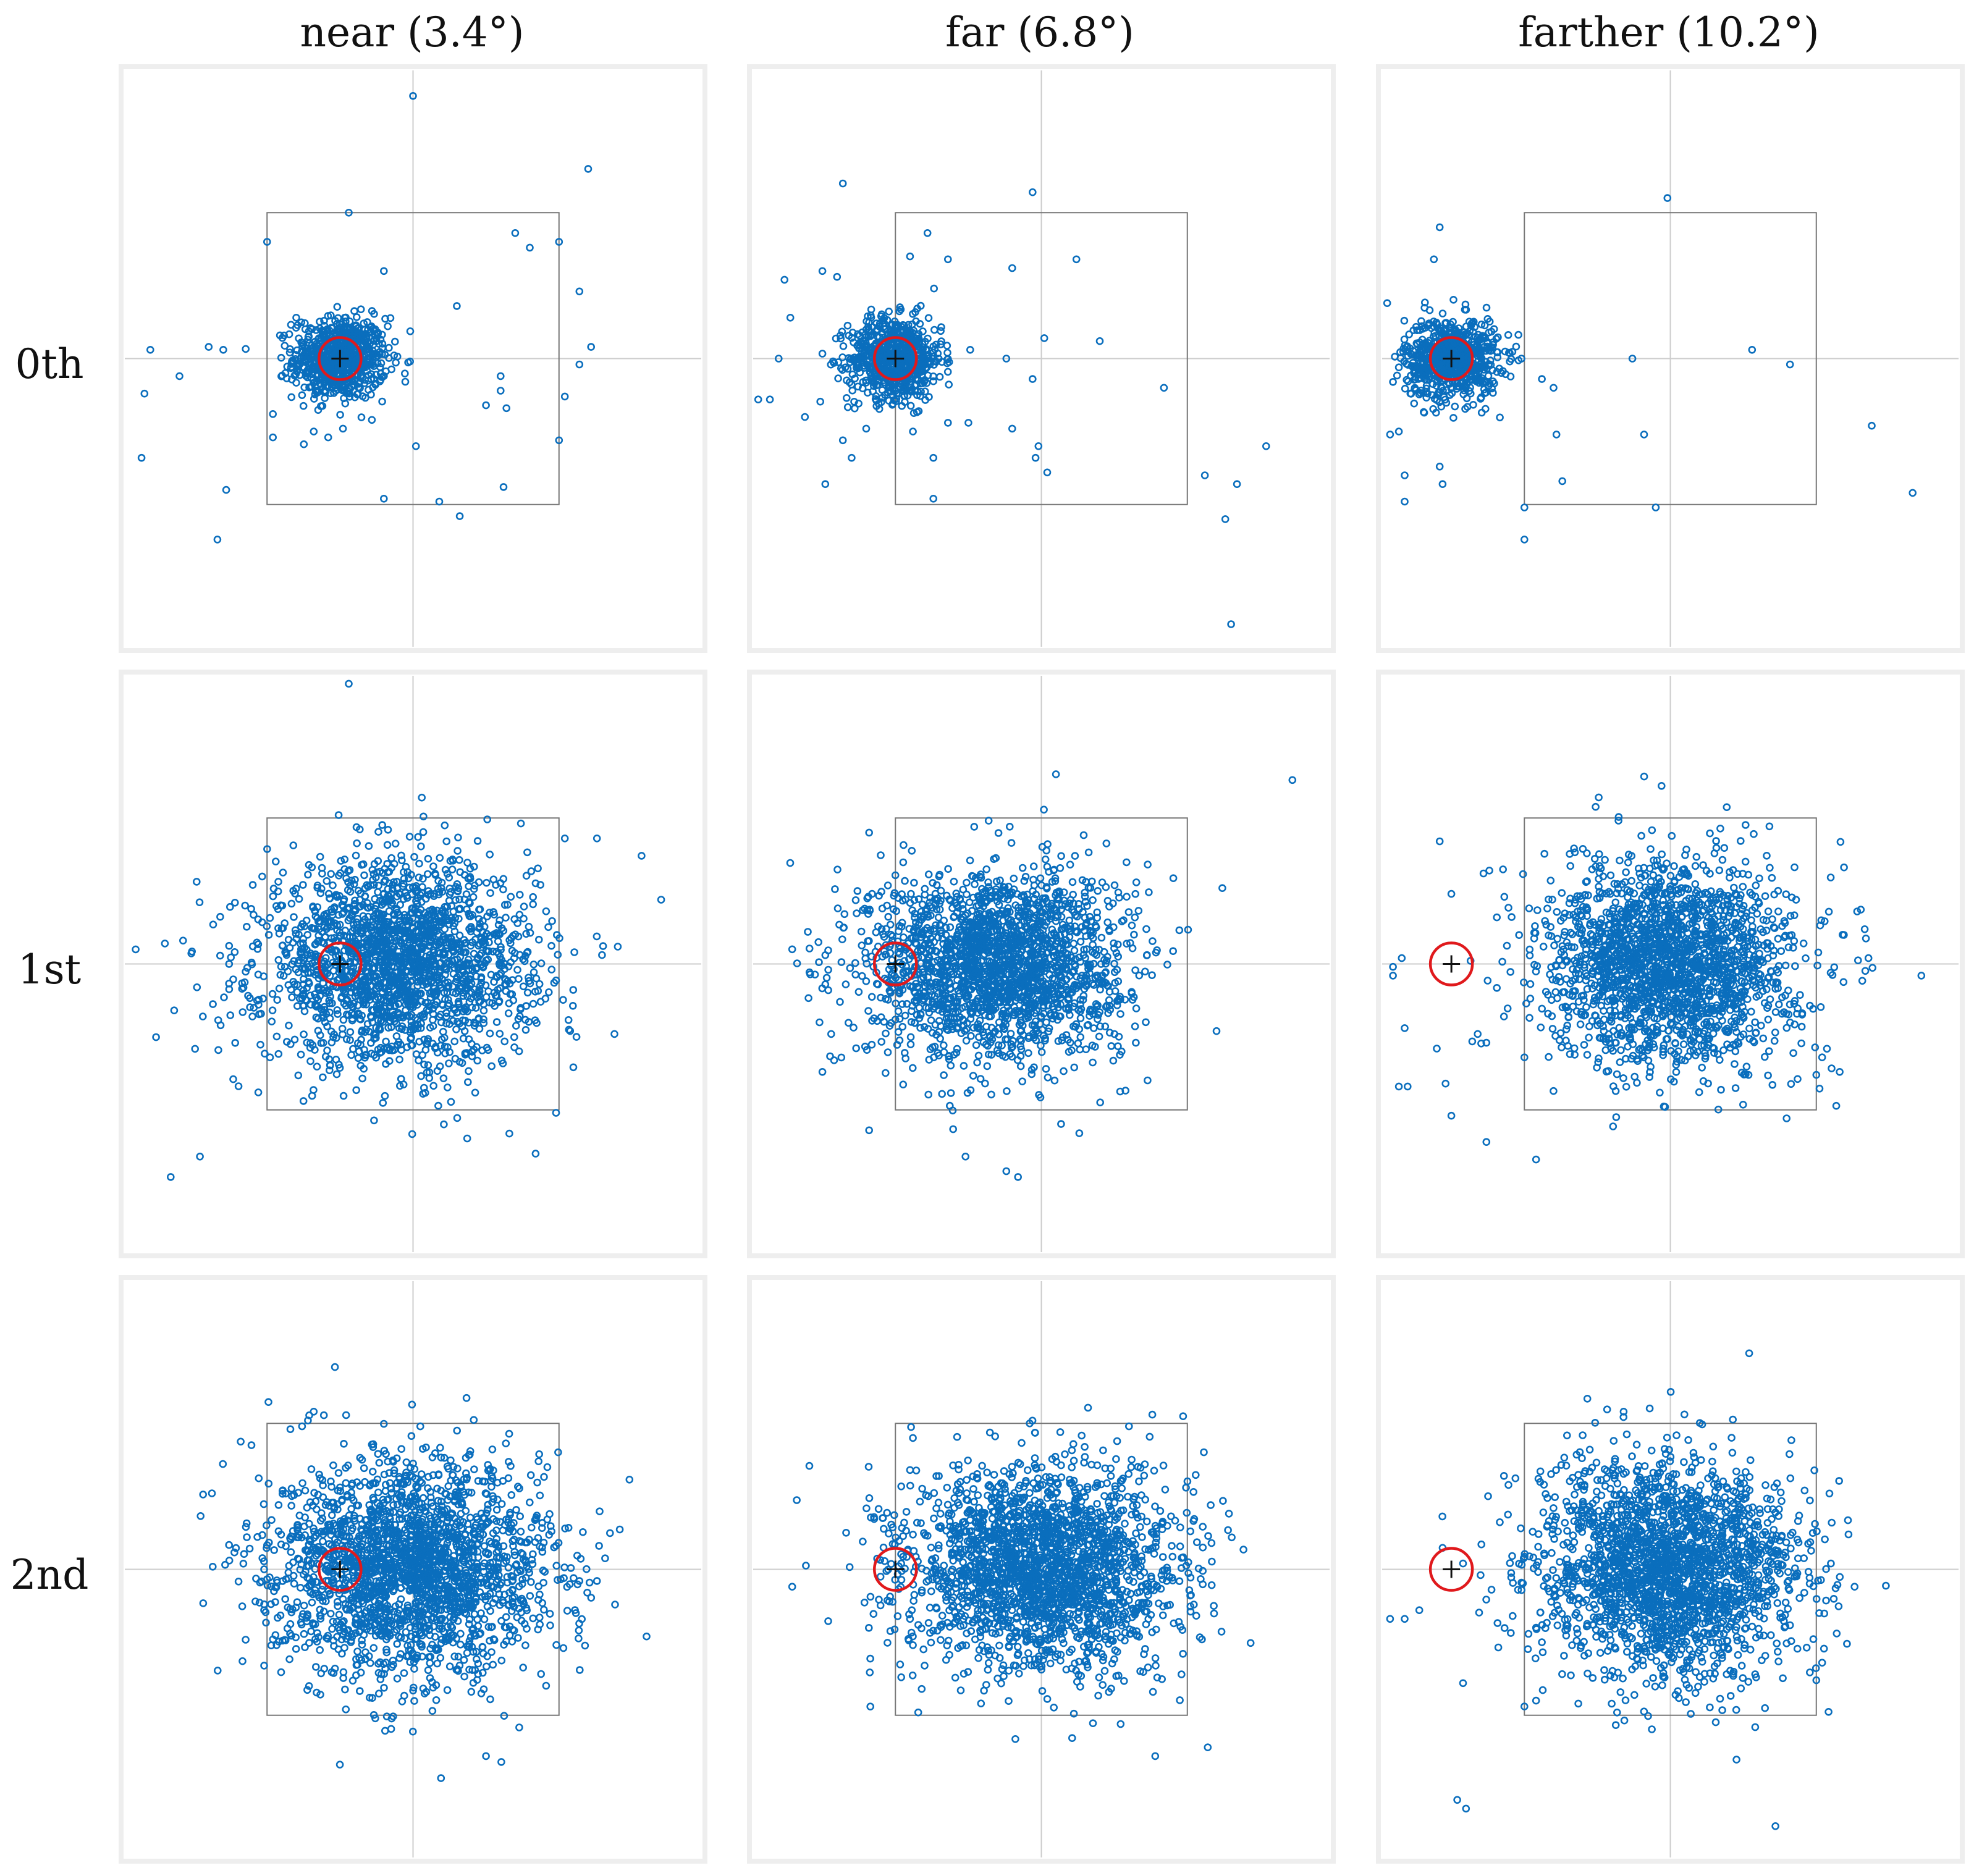 The image size is (1974, 1876). I want to click on row-label-1st: 1st, so click(49, 969).